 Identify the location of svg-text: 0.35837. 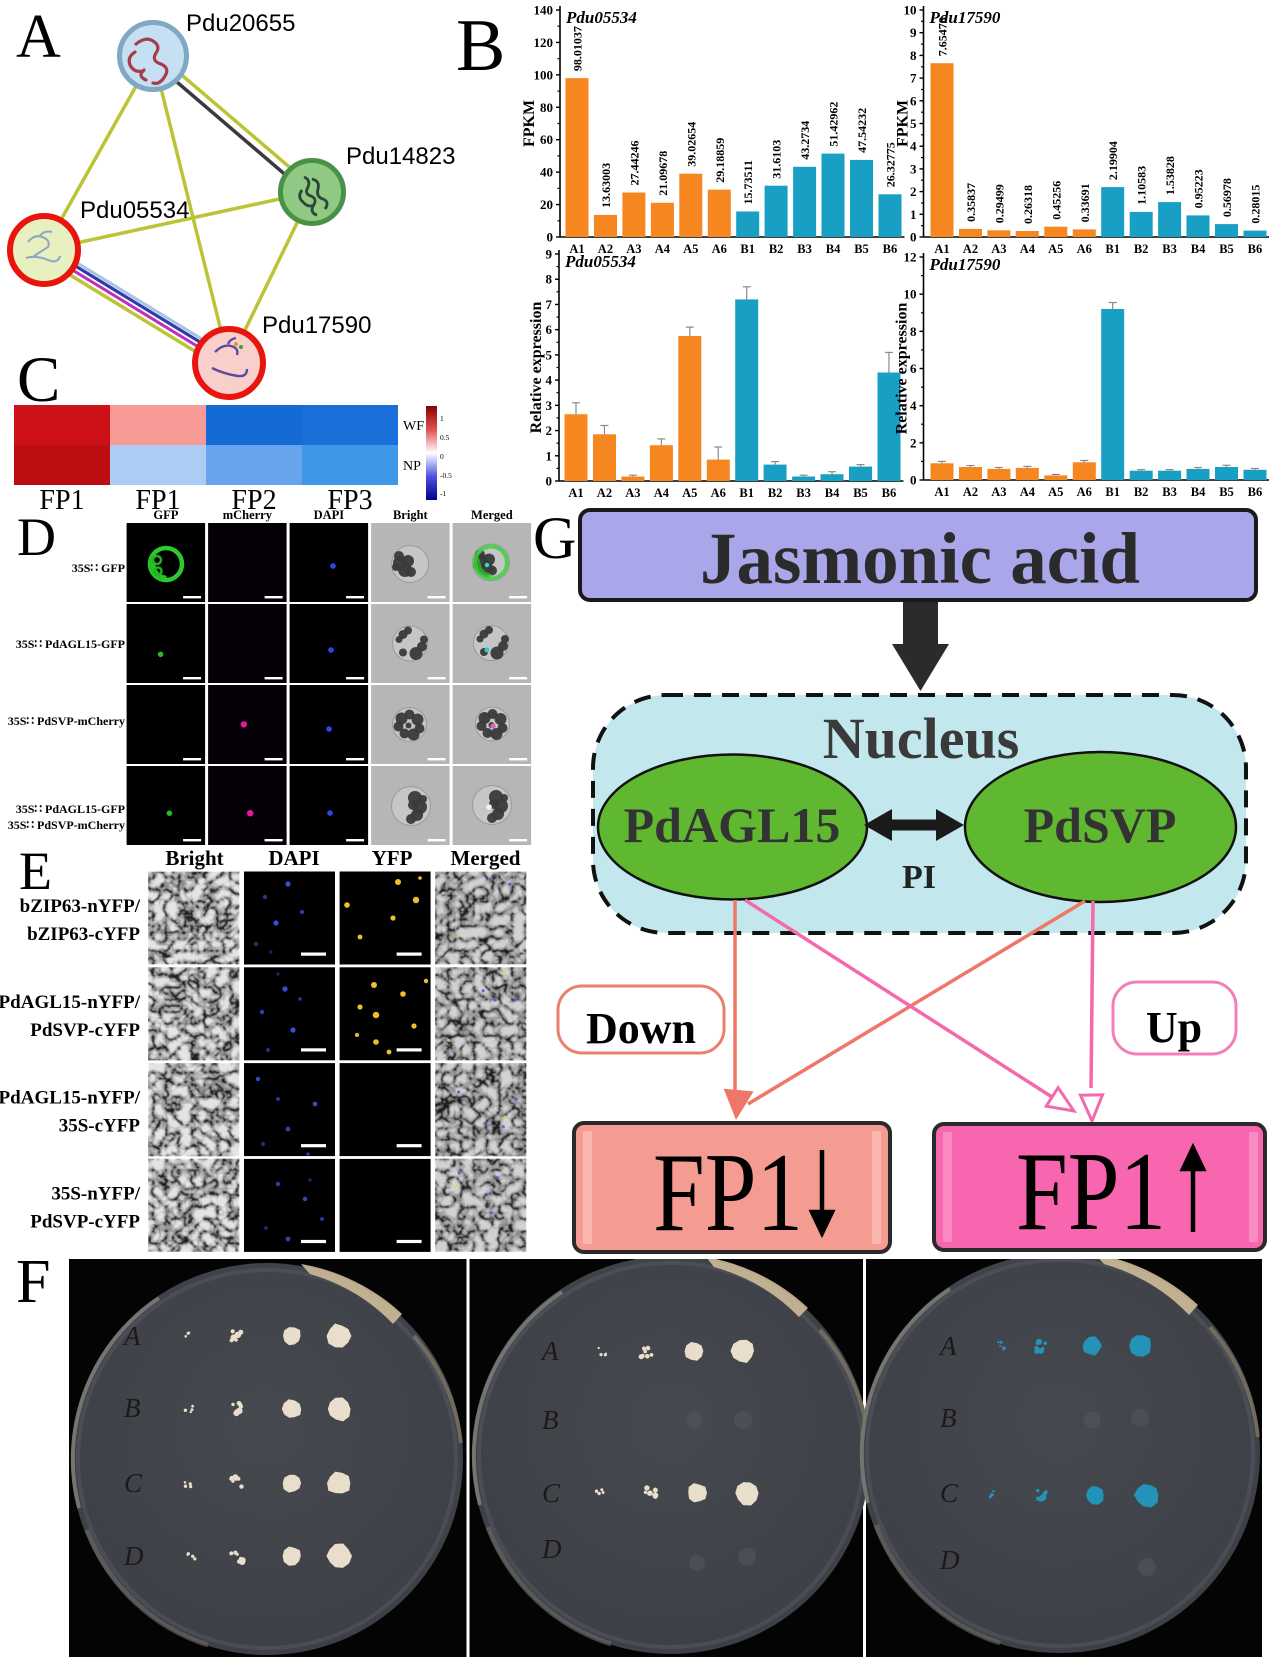
(971, 202).